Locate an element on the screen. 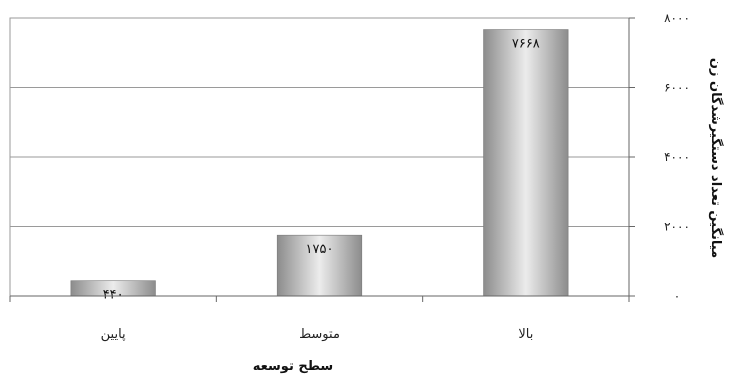 The image size is (733, 377). y-tick-label: ۲۰۰۰ is located at coordinates (677, 227).